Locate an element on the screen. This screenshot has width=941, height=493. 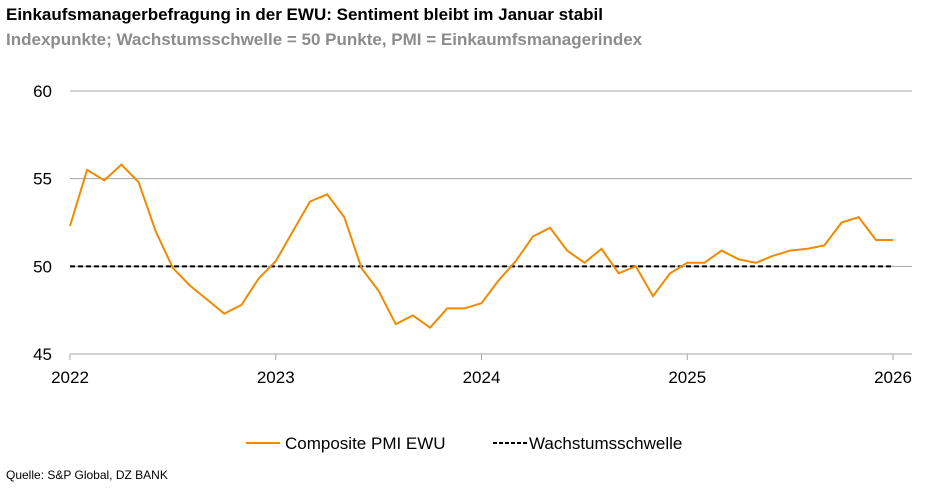
legend-label-wachstumsschwelle: Wachstumsschwelle is located at coordinates (605, 443).